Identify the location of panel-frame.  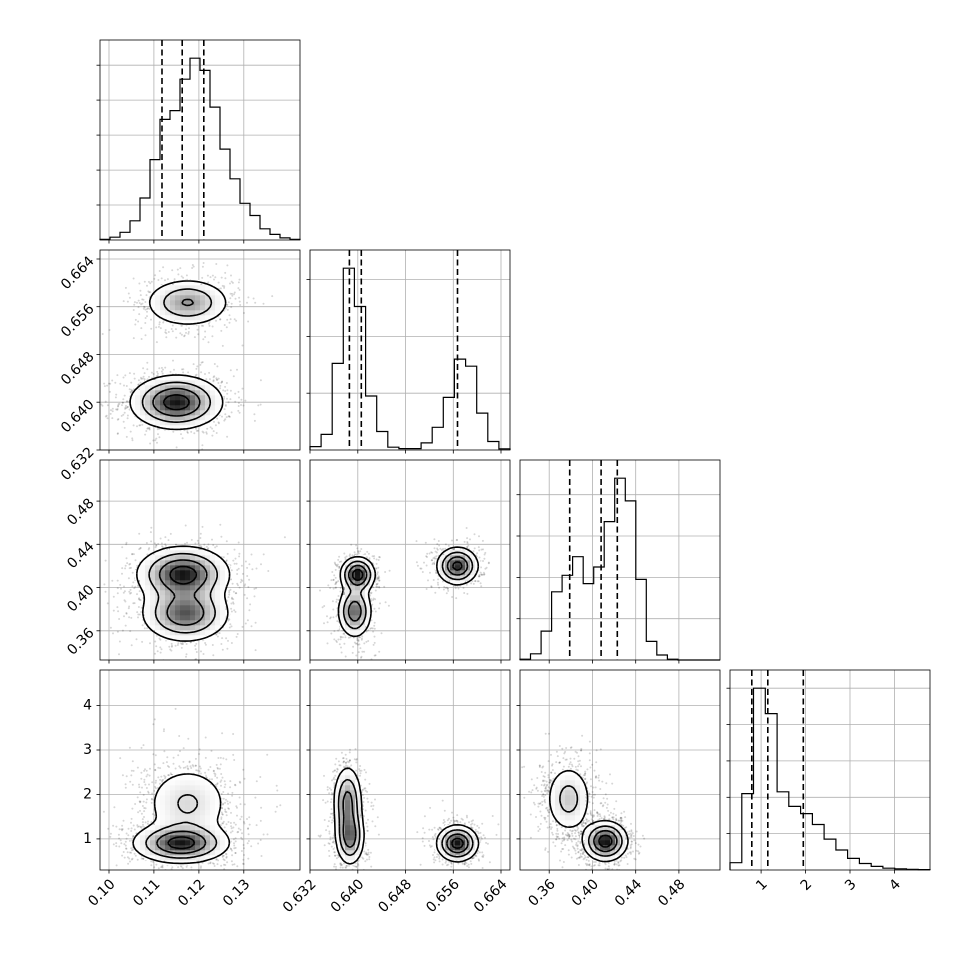
(410, 350).